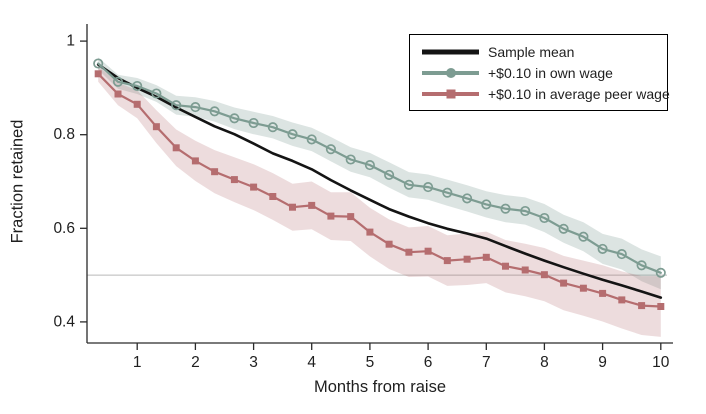 Image resolution: width=706 pixels, height=414 pixels. What do you see at coordinates (602, 362) in the screenshot?
I see `x-tick-label: 9` at bounding box center [602, 362].